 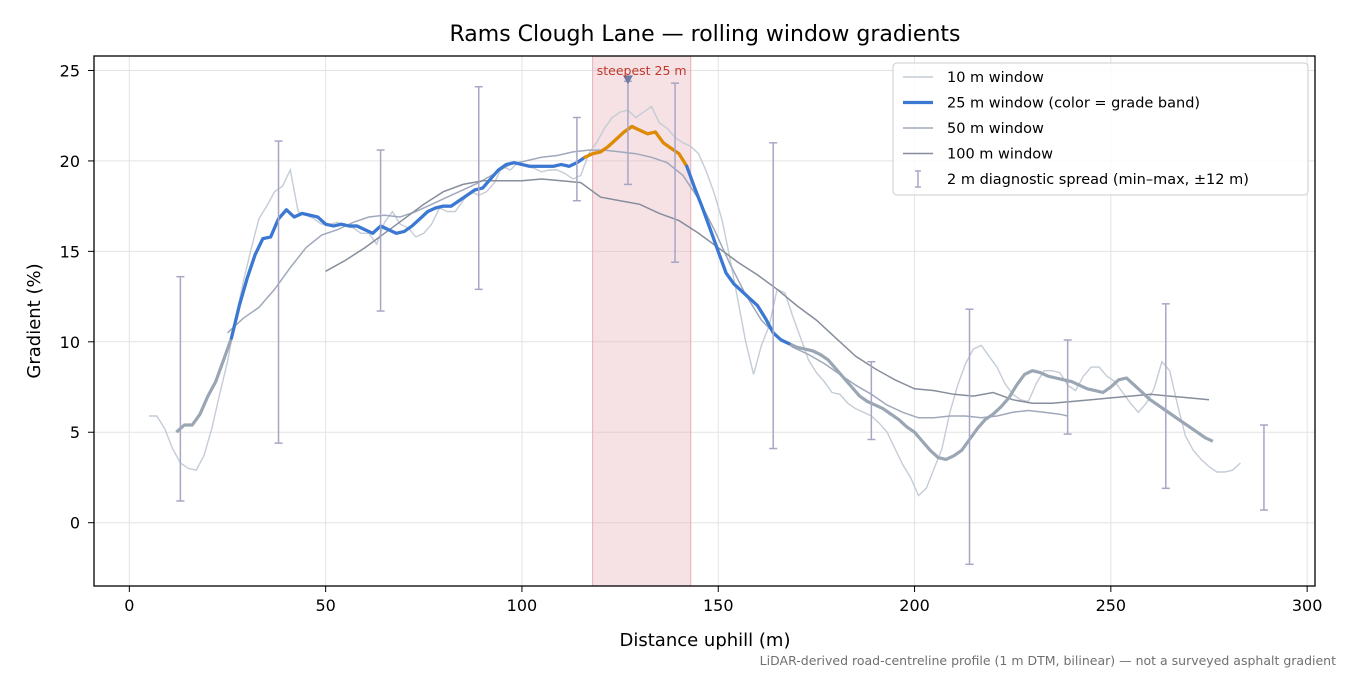 I want to click on steepest-band-layer, so click(x=642, y=321).